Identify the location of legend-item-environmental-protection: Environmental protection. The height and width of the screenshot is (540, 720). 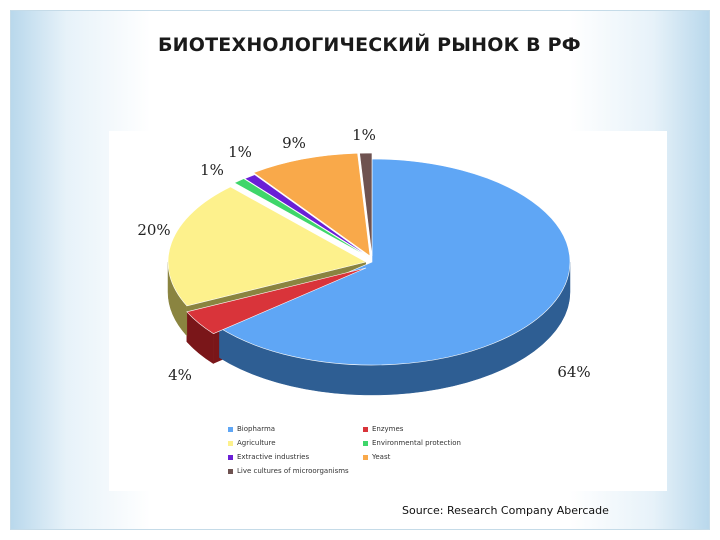
(412, 443).